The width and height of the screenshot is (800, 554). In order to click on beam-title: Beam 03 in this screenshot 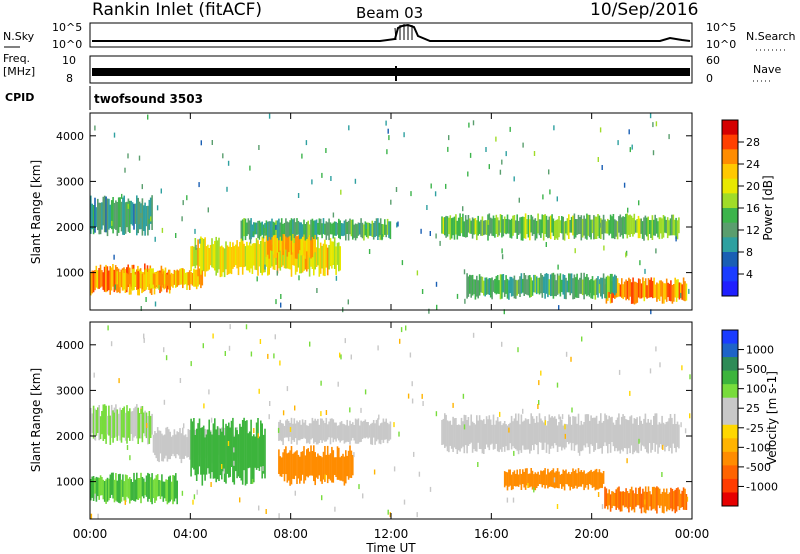, I will do `click(389, 13)`.